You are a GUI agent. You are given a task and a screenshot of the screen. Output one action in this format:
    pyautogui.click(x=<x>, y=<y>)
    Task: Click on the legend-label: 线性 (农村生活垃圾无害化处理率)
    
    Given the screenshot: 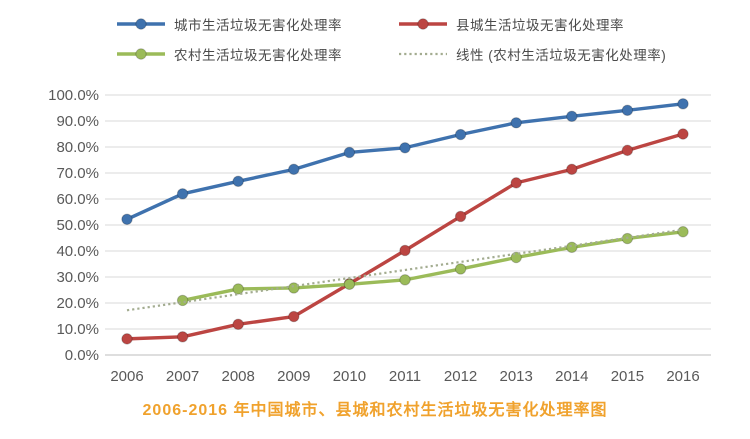 What is the action you would take?
    pyautogui.click(x=561, y=55)
    